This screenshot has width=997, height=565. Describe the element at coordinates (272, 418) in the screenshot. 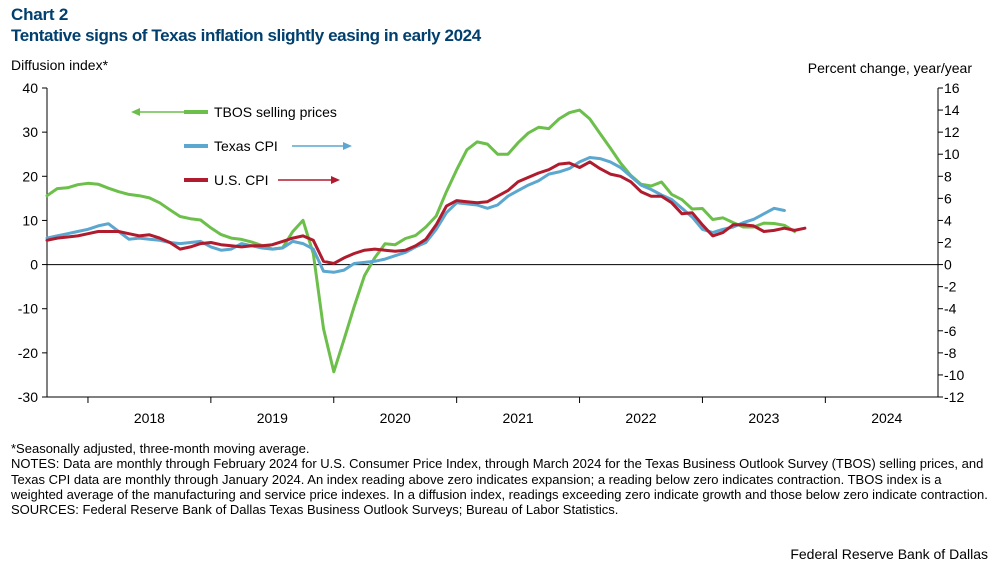

I see `x-tick-label: 2019` at that location.